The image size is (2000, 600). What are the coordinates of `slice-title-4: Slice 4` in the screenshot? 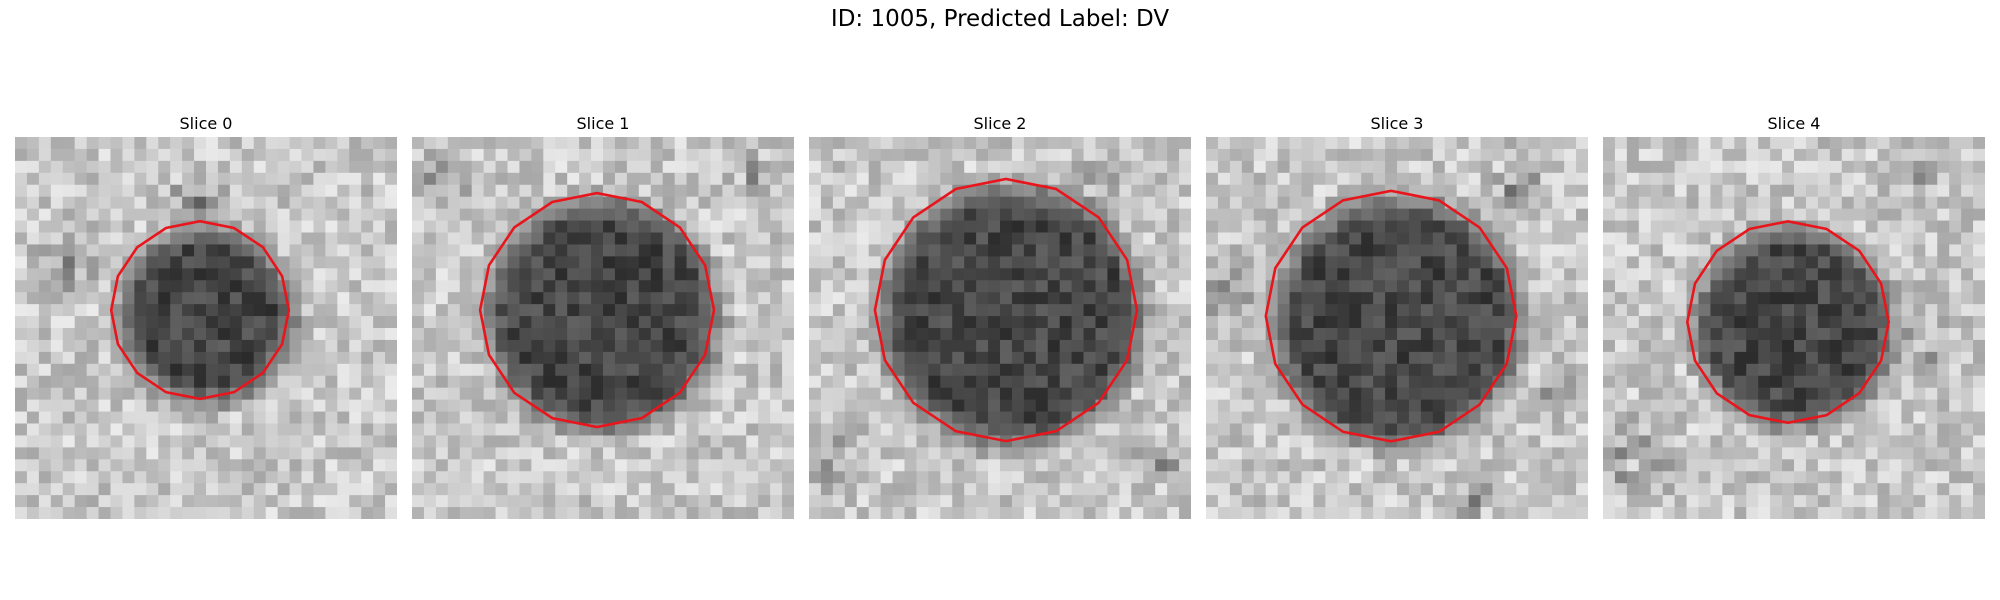 It's located at (1794, 123).